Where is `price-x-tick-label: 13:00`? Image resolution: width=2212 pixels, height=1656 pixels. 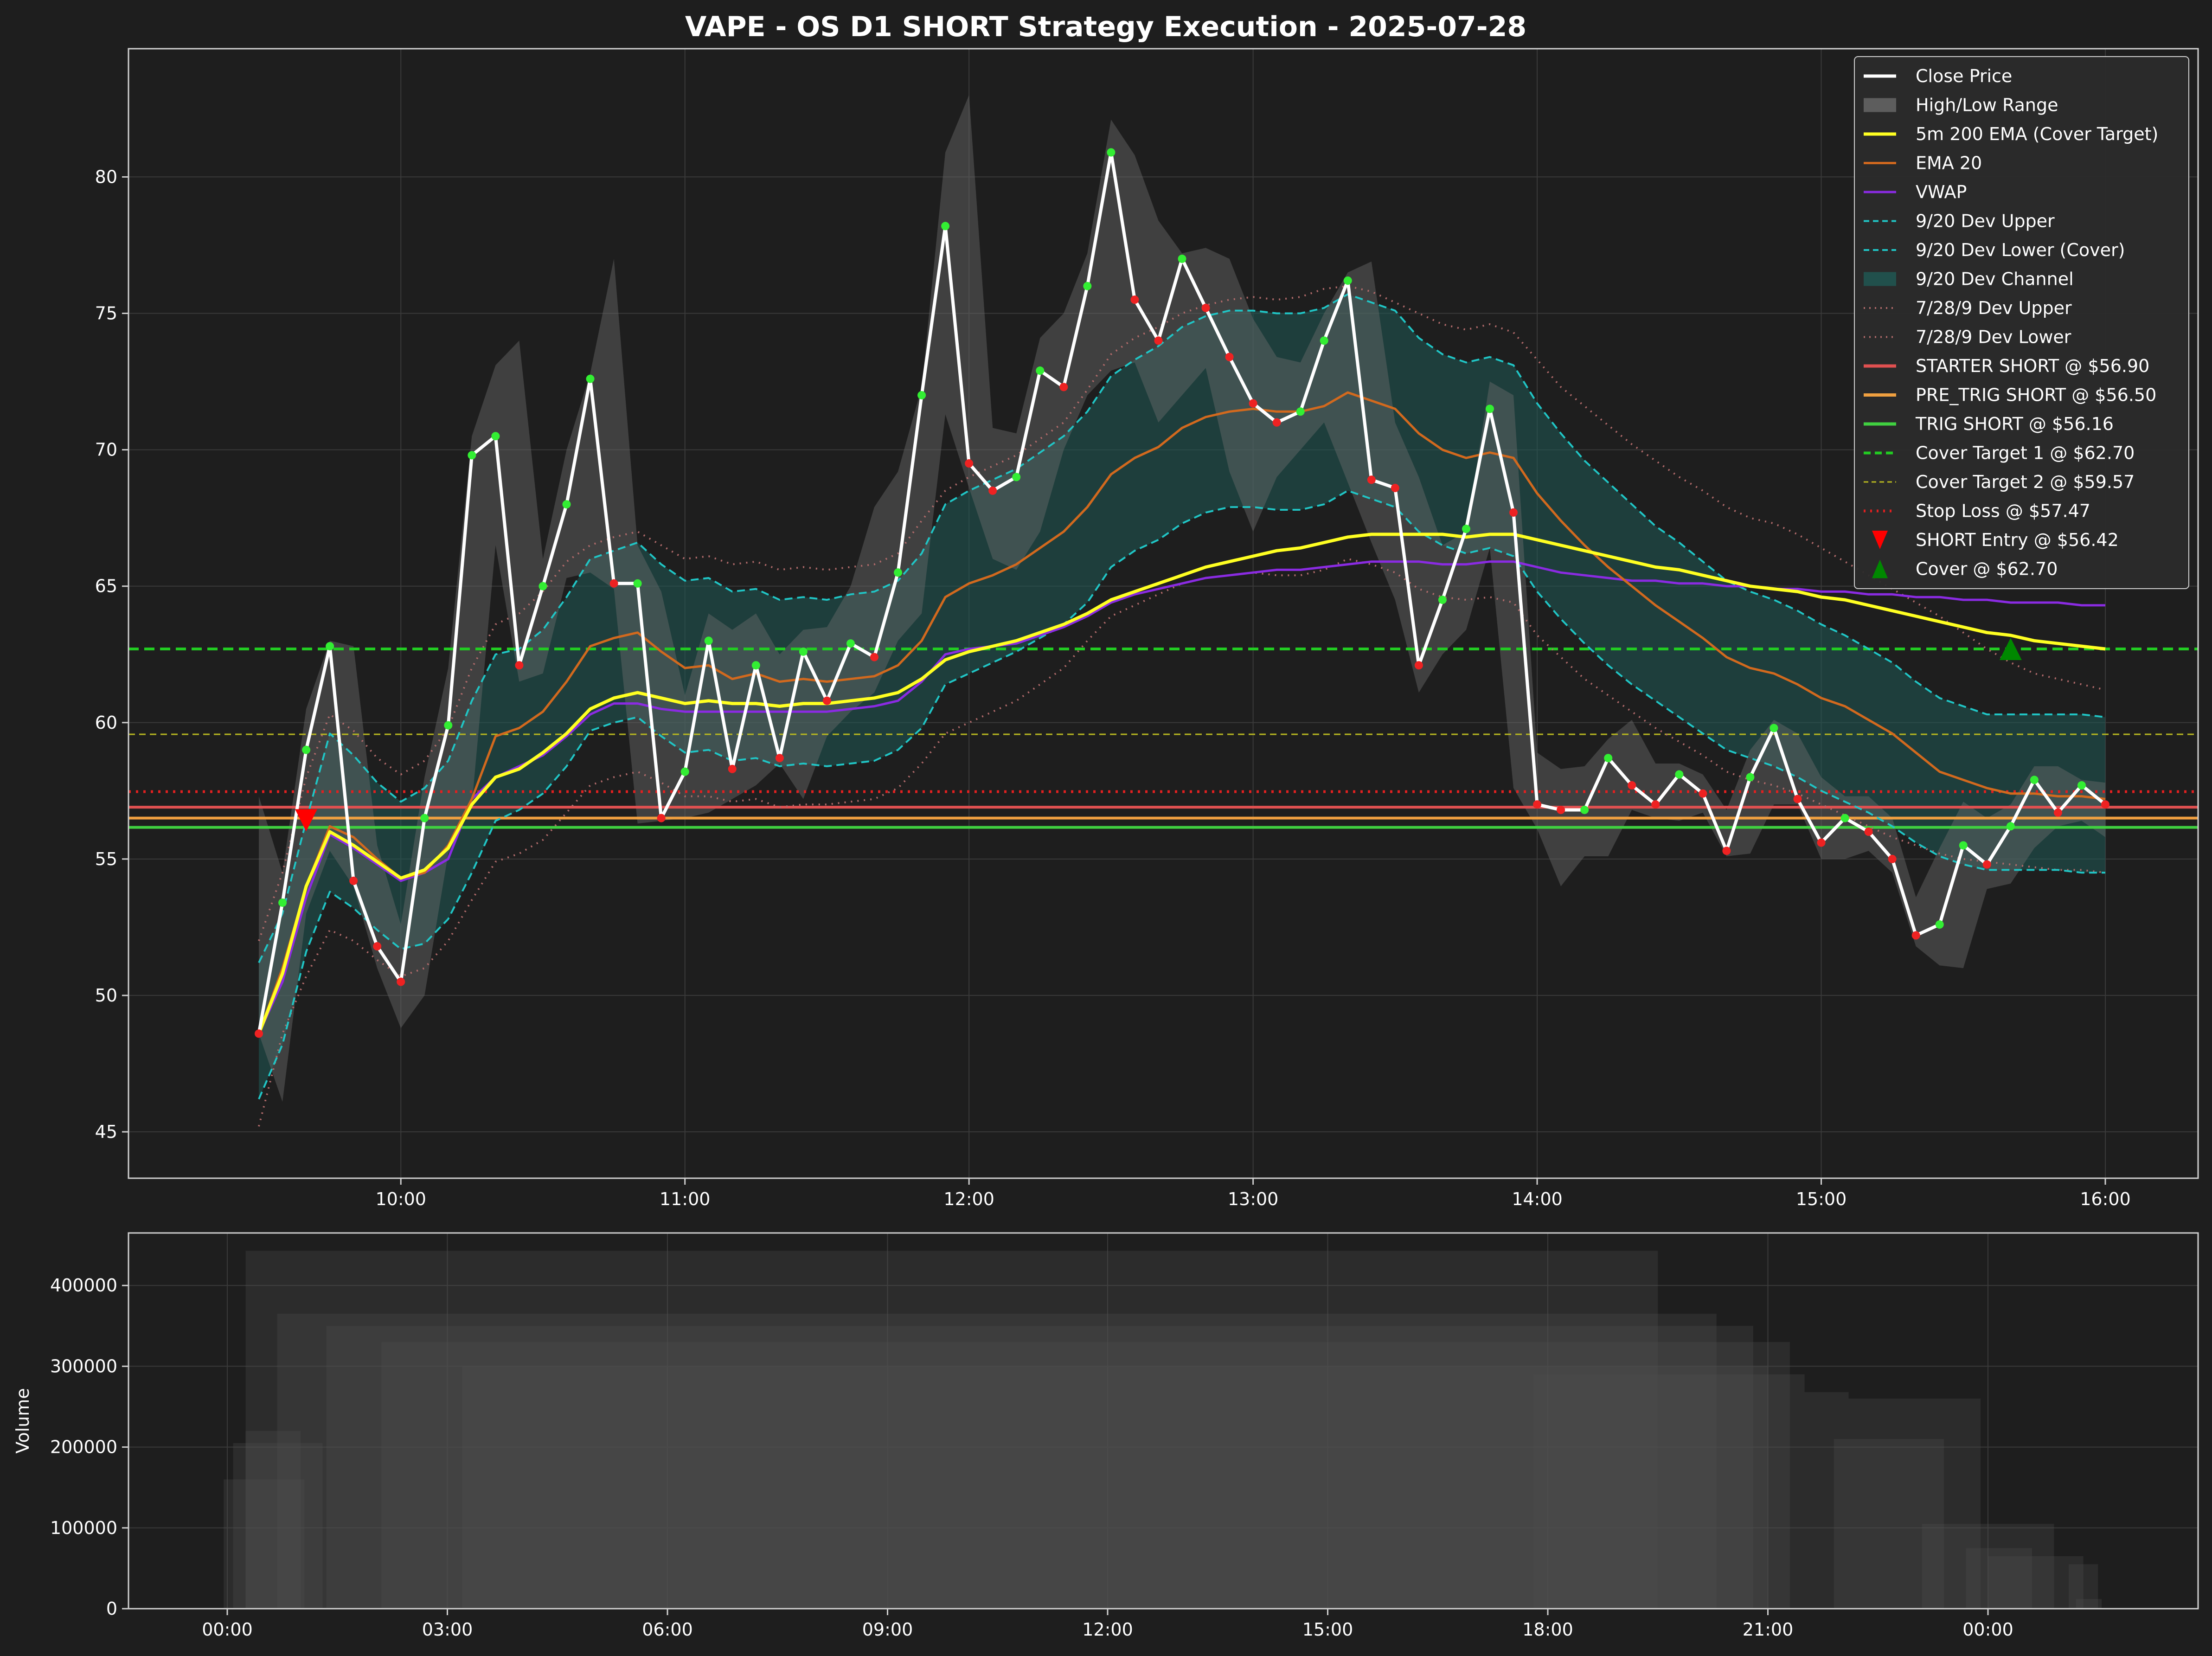
price-x-tick-label: 13:00 is located at coordinates (1254, 1199).